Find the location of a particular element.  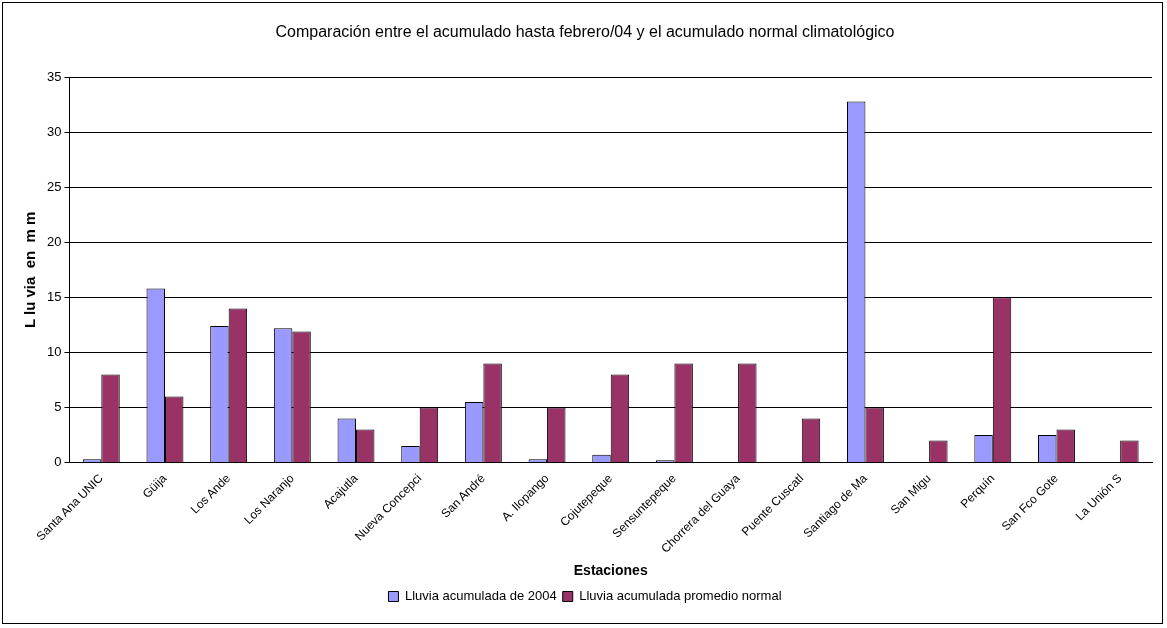

legend-label: Lluvia acumulada de 2004 is located at coordinates (480, 596).